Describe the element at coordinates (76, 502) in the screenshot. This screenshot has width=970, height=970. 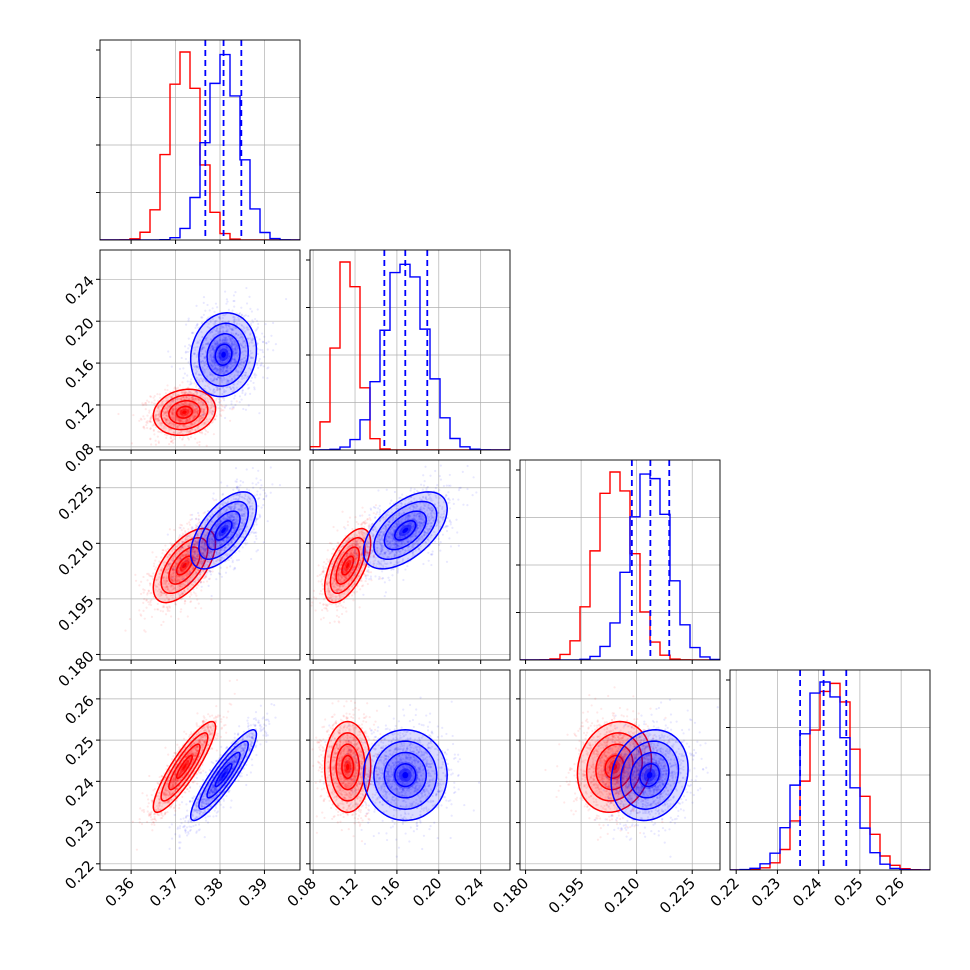
I see `y-tick-label: 0.225` at that location.